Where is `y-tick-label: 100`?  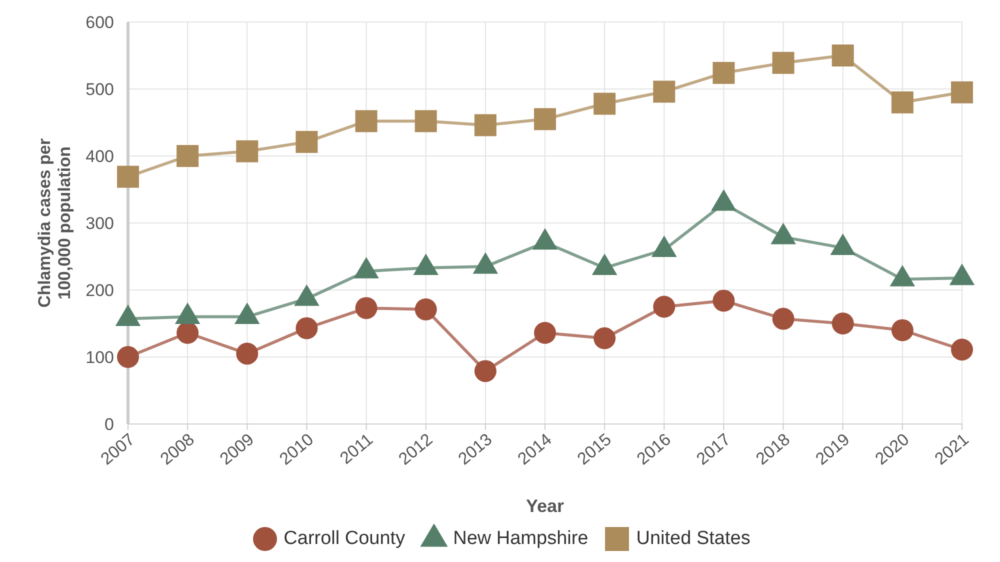
y-tick-label: 100 is located at coordinates (100, 358).